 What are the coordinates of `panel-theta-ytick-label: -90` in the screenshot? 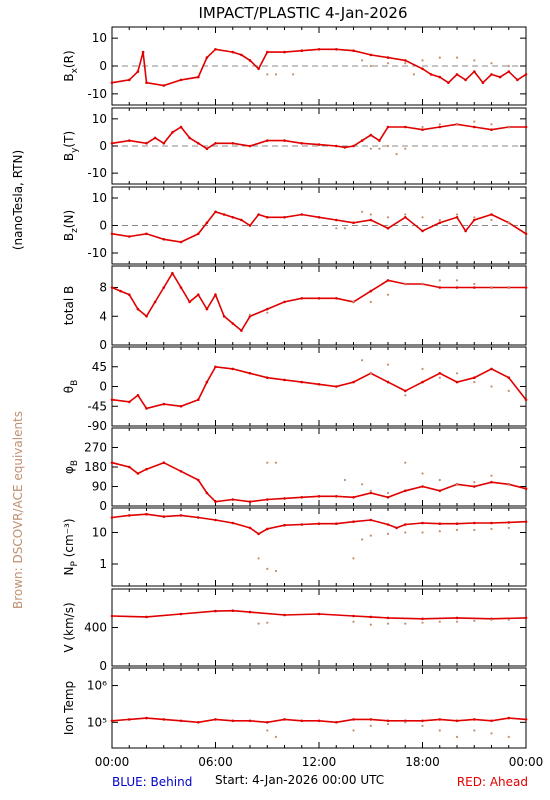 It's located at (97, 426).